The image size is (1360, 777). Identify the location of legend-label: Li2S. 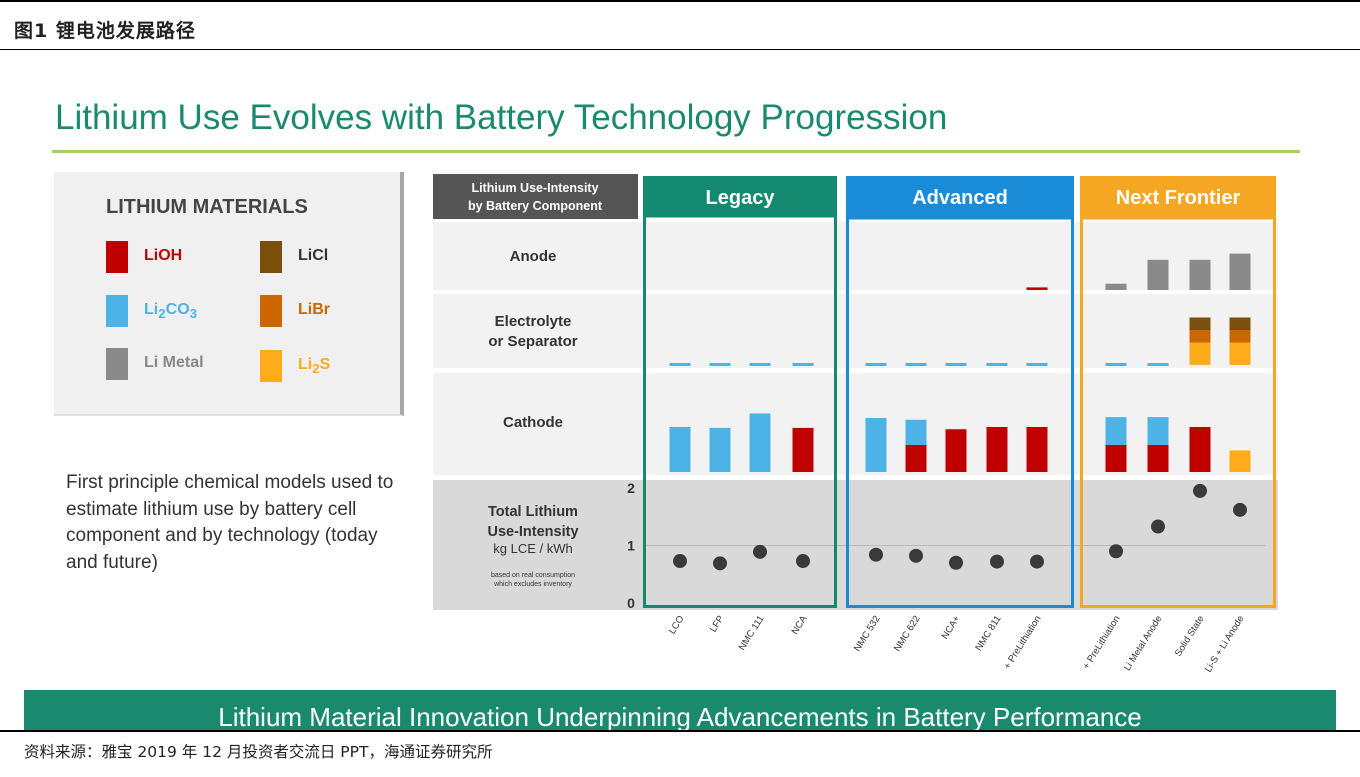
(314, 366).